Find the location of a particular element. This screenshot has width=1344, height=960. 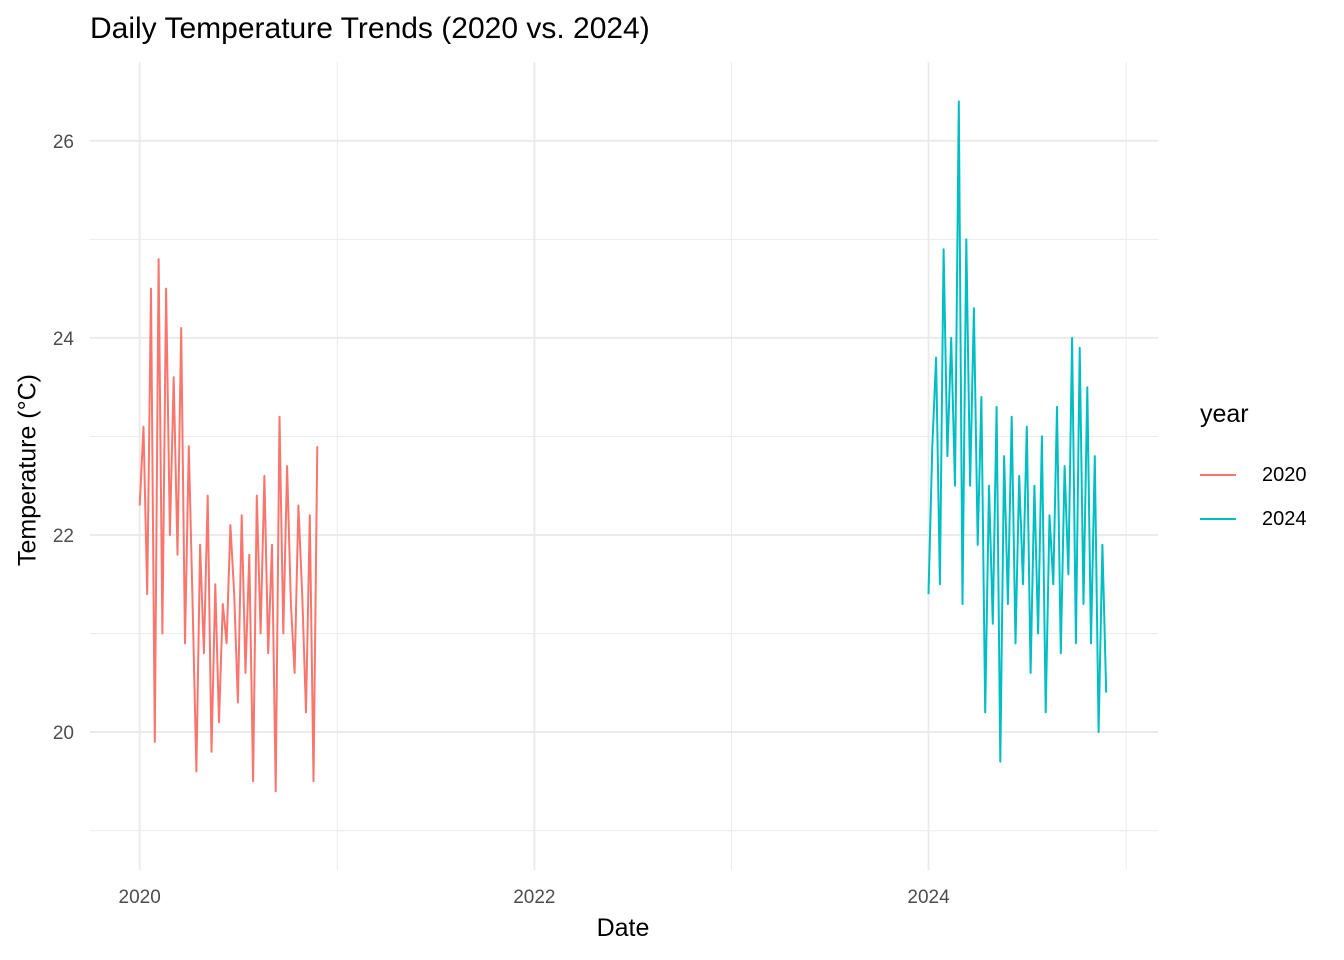

x-tick-labels: 2020 2022 2024 is located at coordinates (535, 897).